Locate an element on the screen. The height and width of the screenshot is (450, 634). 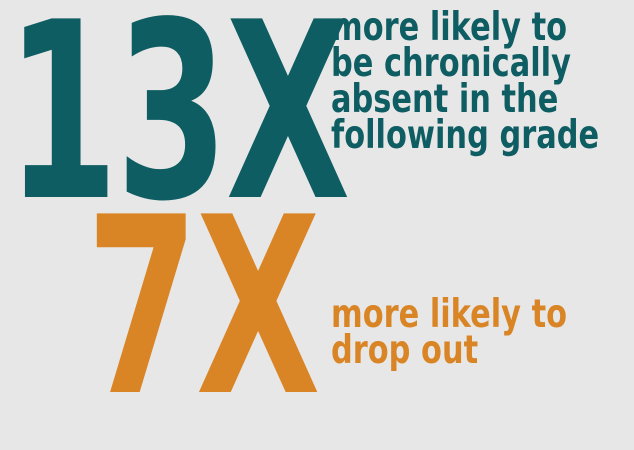
stat-7x-caption: more likely to drop out is located at coordinates (449, 332).